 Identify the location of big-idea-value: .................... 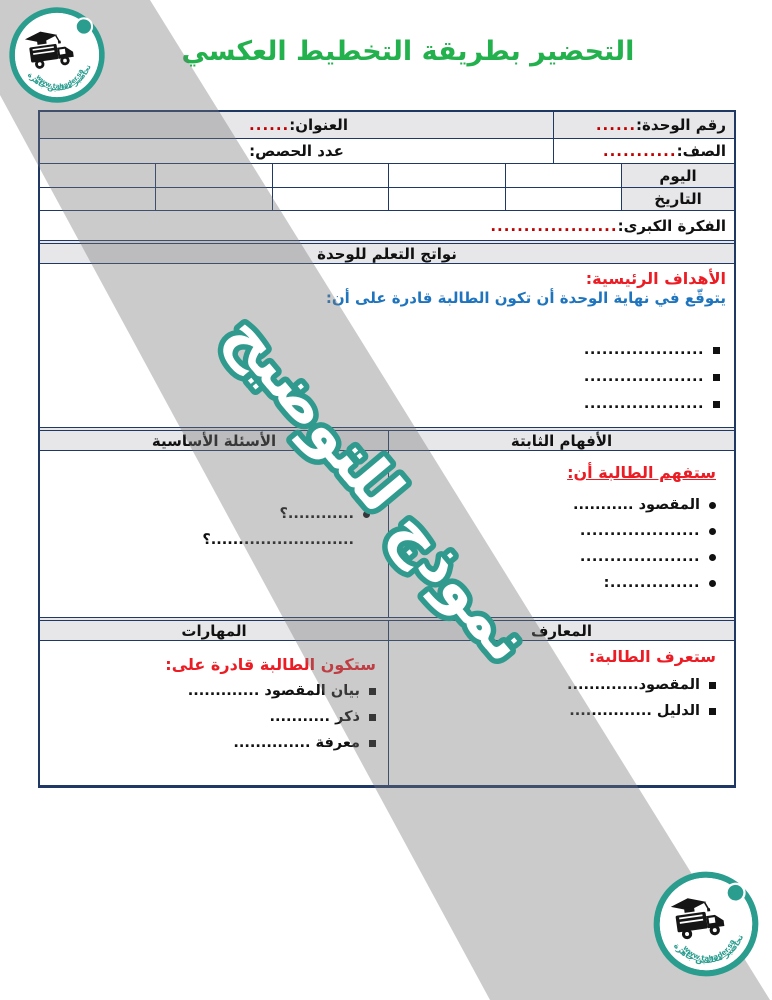
(554, 225).